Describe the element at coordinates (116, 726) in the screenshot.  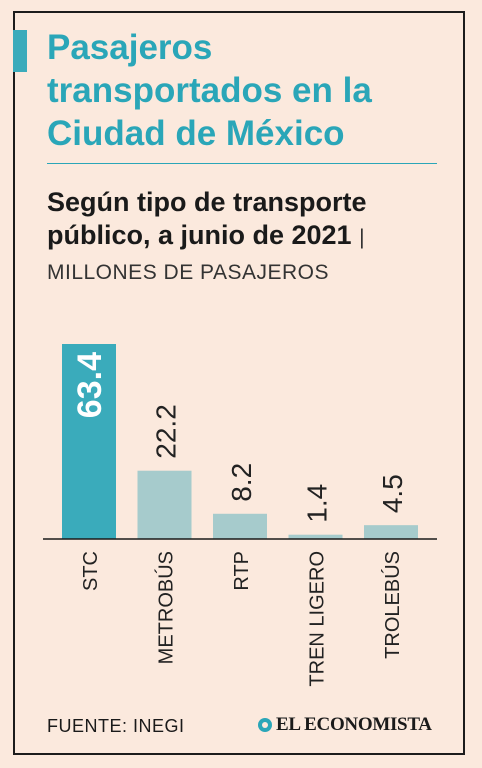
I see `source-note: FUENTE: INEGI` at that location.